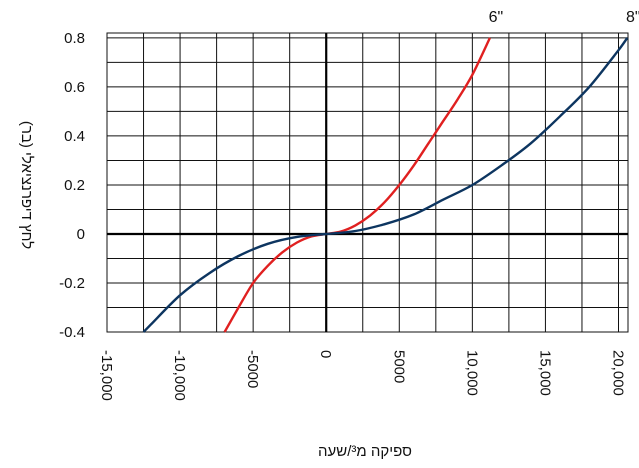  I want to click on x-axis-label: ספיקה מ³/שעה, so click(365, 451).